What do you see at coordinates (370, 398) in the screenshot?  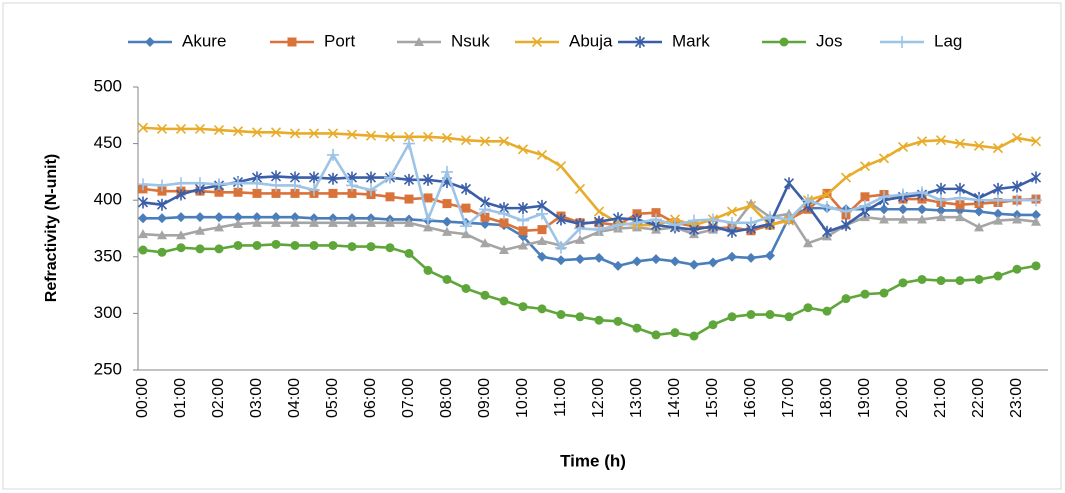 I see `x-tick-label: 06:00` at bounding box center [370, 398].